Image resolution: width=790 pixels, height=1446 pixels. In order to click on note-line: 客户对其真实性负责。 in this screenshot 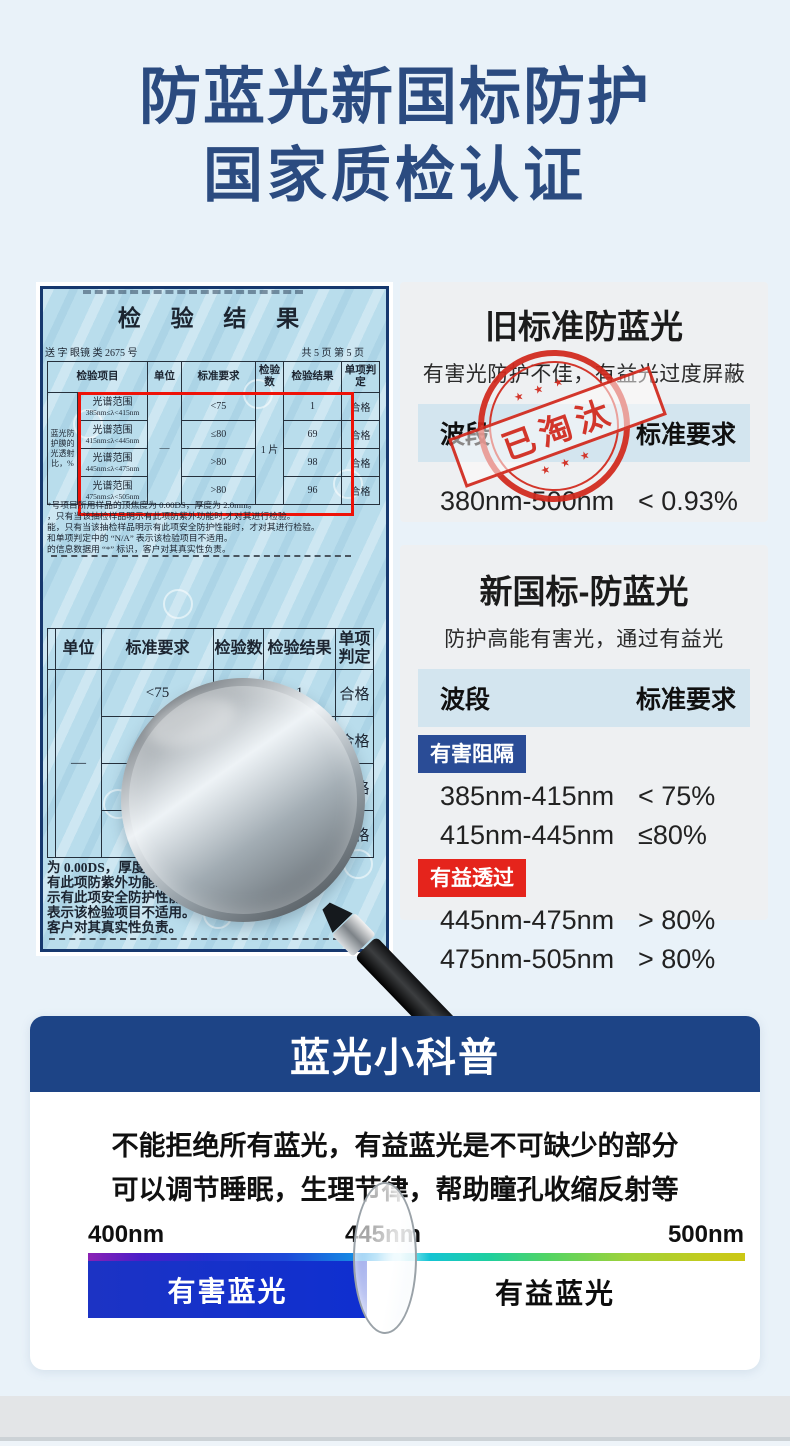, I will do `click(114, 927)`.